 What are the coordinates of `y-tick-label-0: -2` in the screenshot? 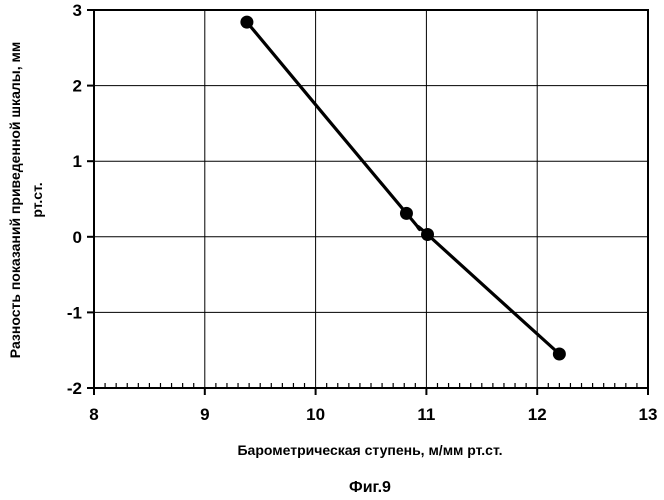 It's located at (74, 388).